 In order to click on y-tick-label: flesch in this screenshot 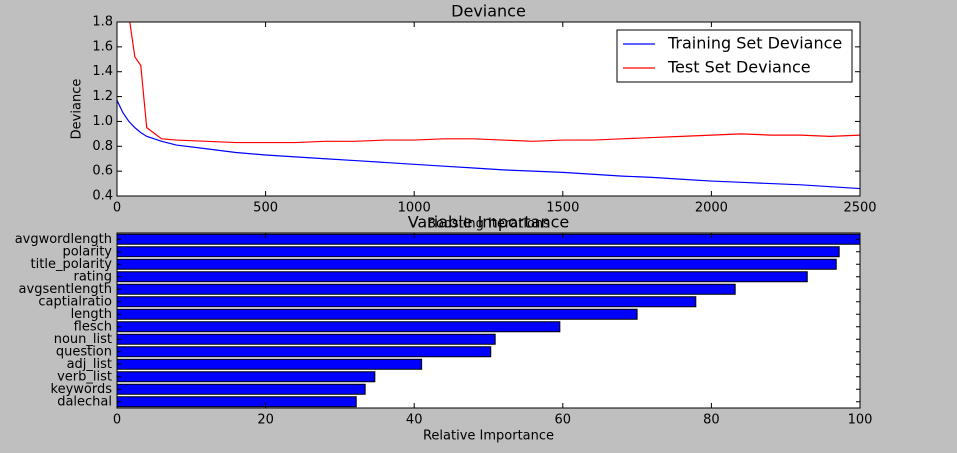, I will do `click(93, 326)`.